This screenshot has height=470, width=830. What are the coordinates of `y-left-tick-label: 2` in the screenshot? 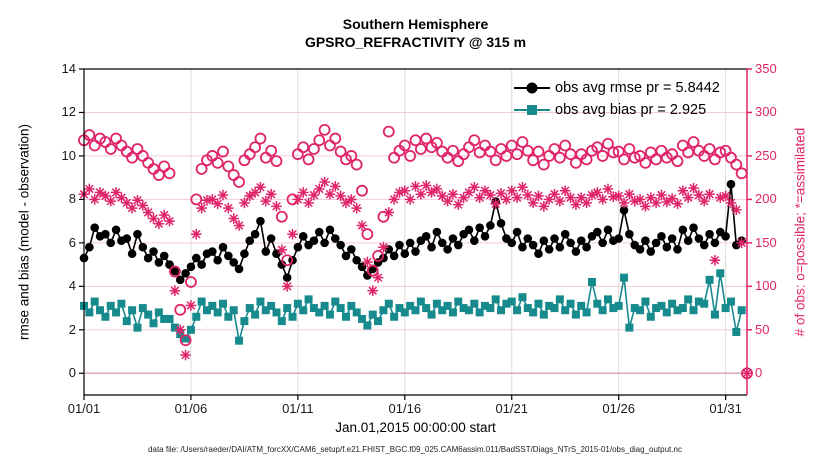 It's located at (72, 329).